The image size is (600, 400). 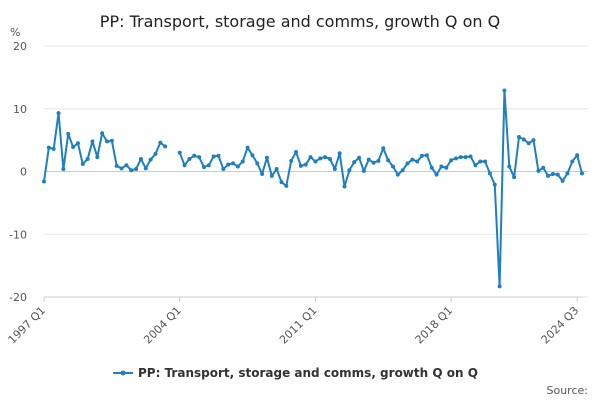 I want to click on source-credit: Source:, so click(x=568, y=390).